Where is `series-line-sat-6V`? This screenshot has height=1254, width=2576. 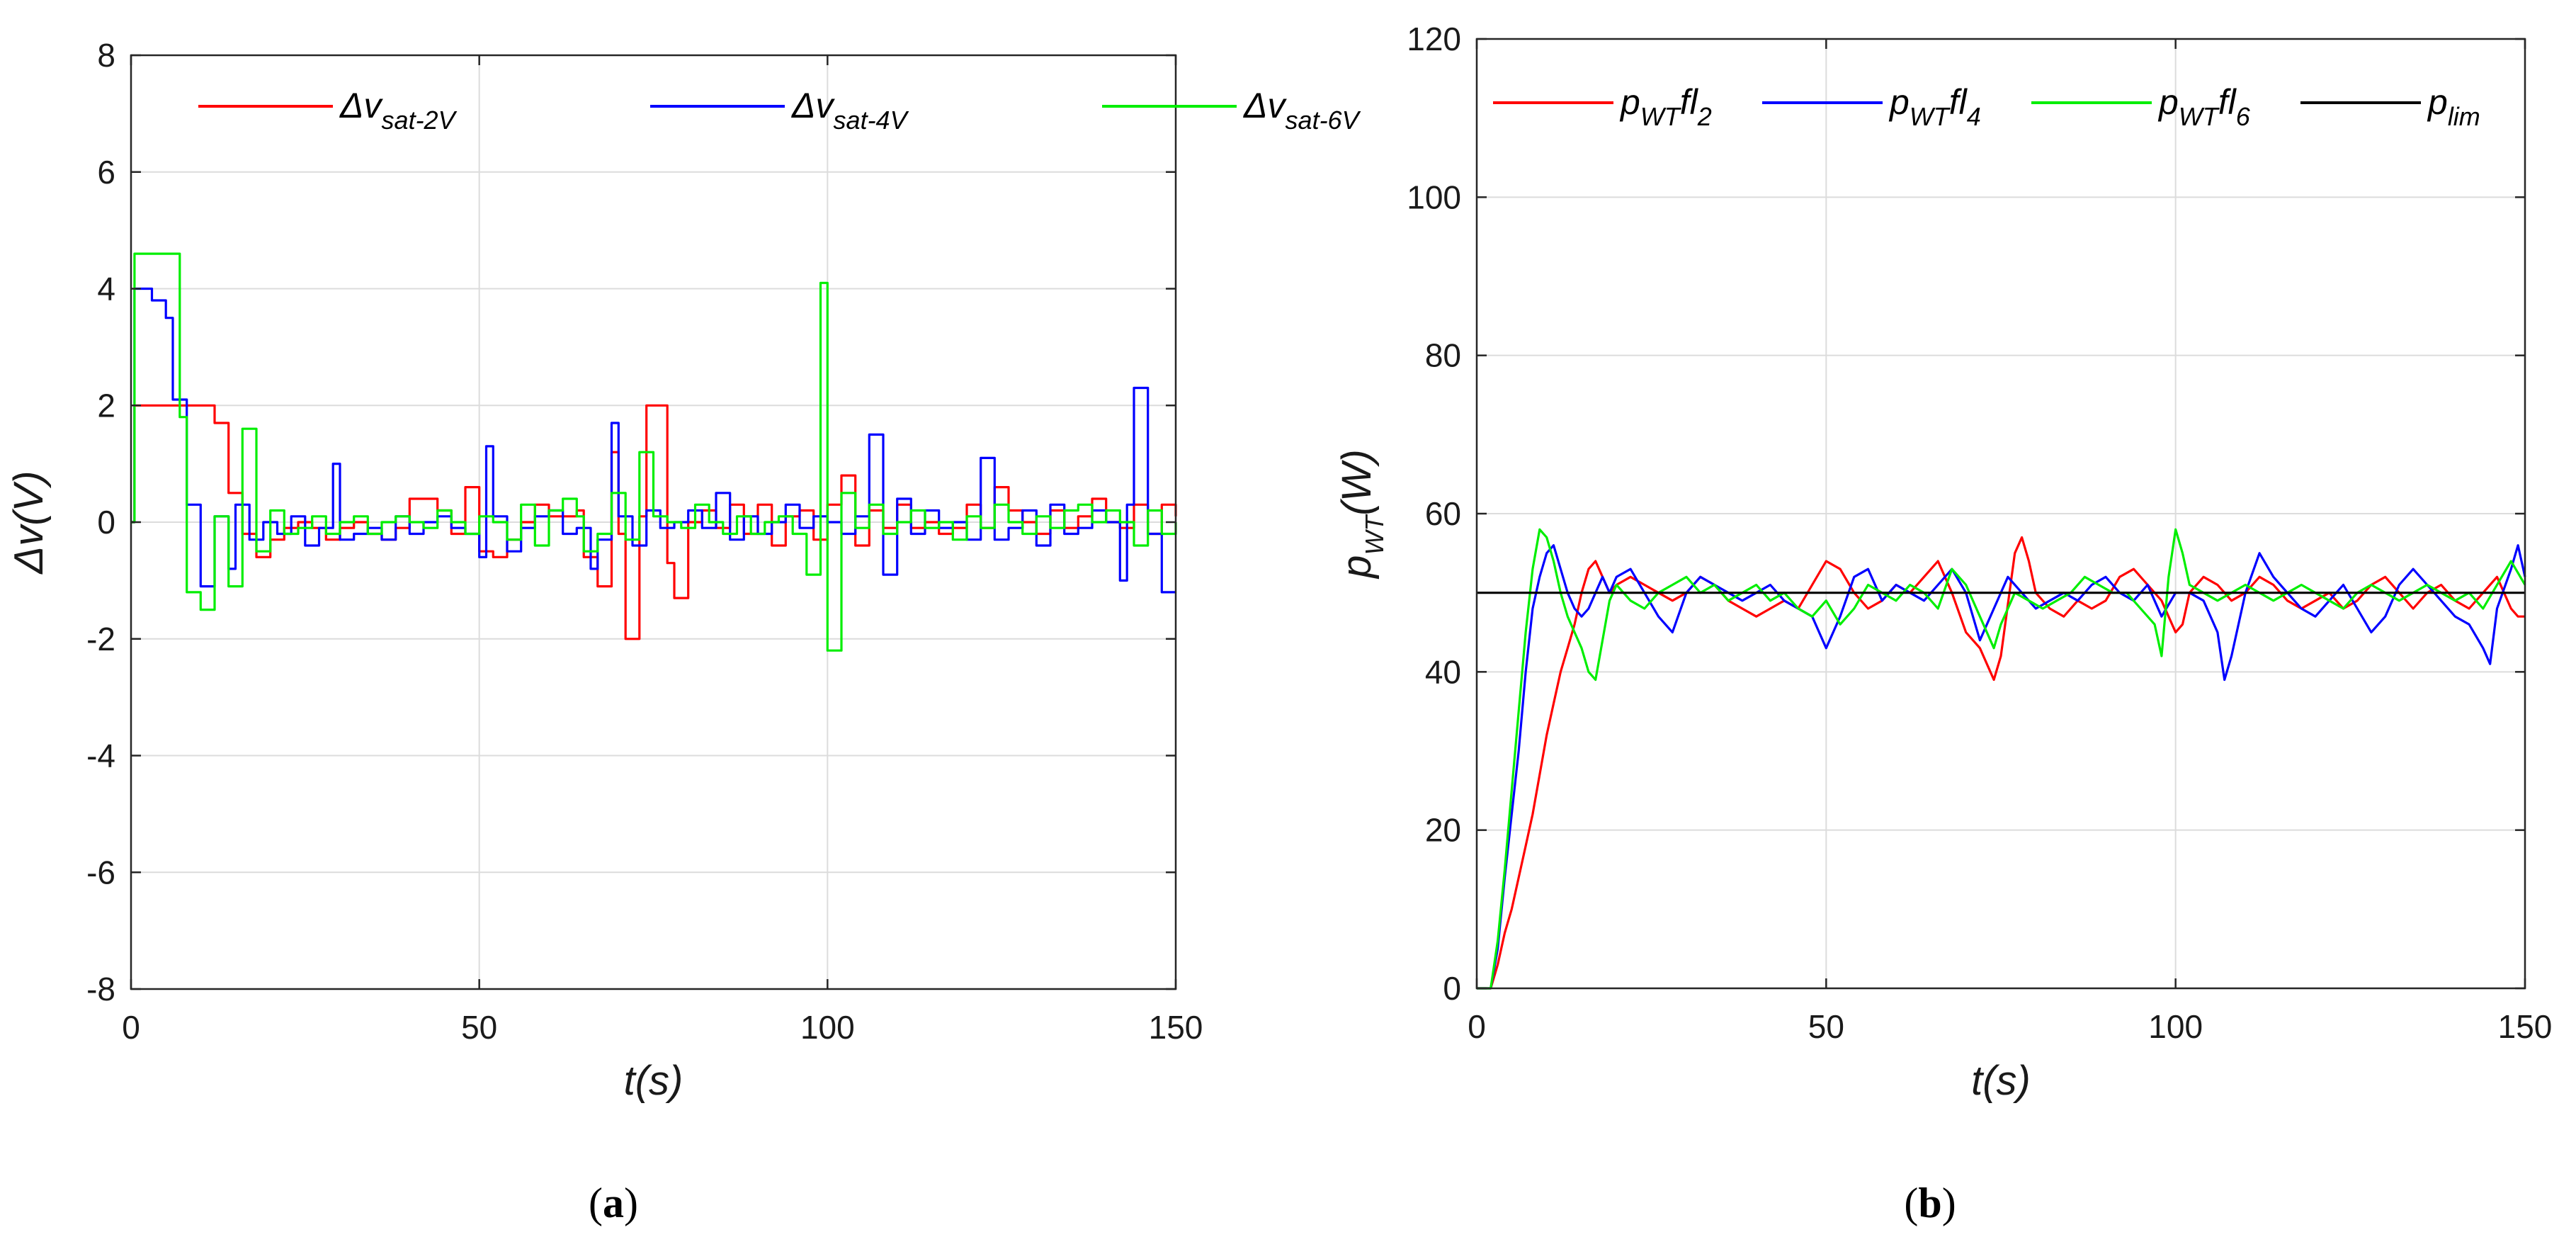
series-line-sat-6V is located at coordinates (654, 452).